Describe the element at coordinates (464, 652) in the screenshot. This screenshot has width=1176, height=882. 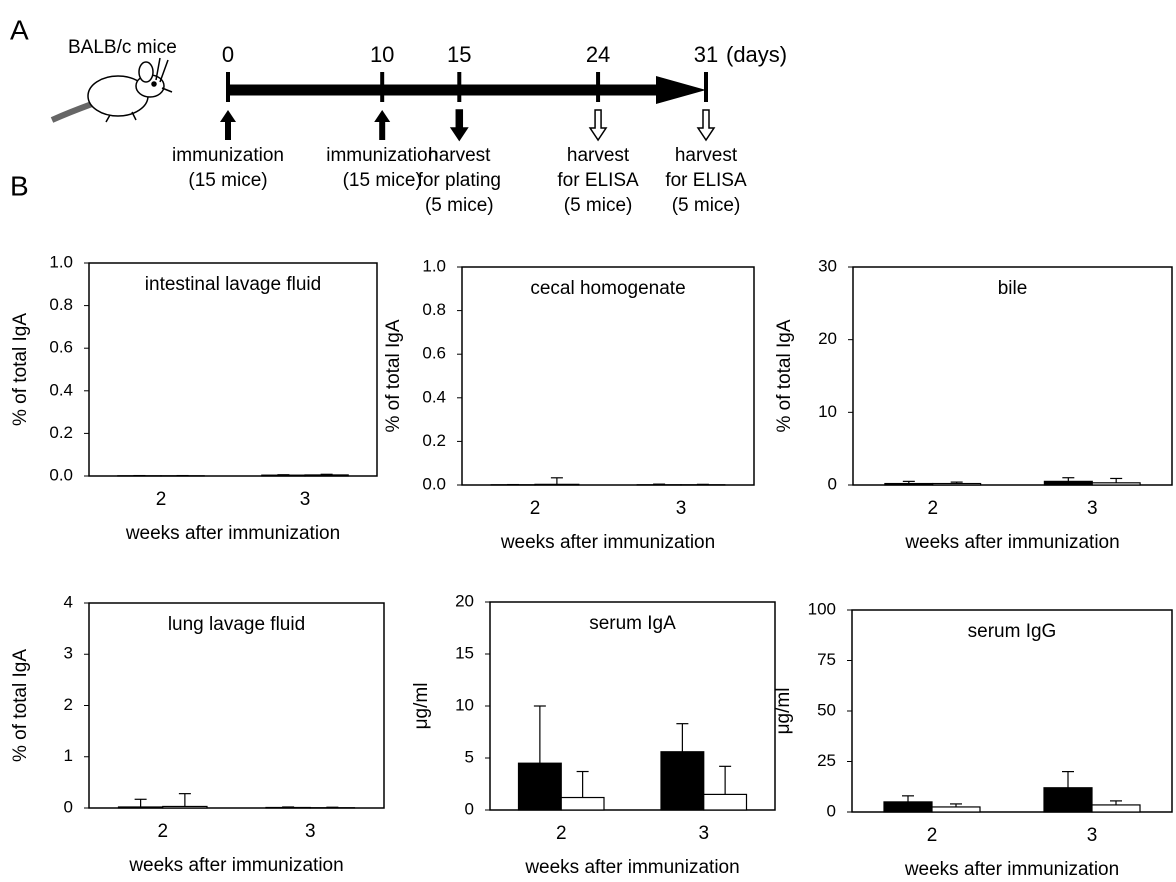
I see `y-tick-label: 15` at that location.